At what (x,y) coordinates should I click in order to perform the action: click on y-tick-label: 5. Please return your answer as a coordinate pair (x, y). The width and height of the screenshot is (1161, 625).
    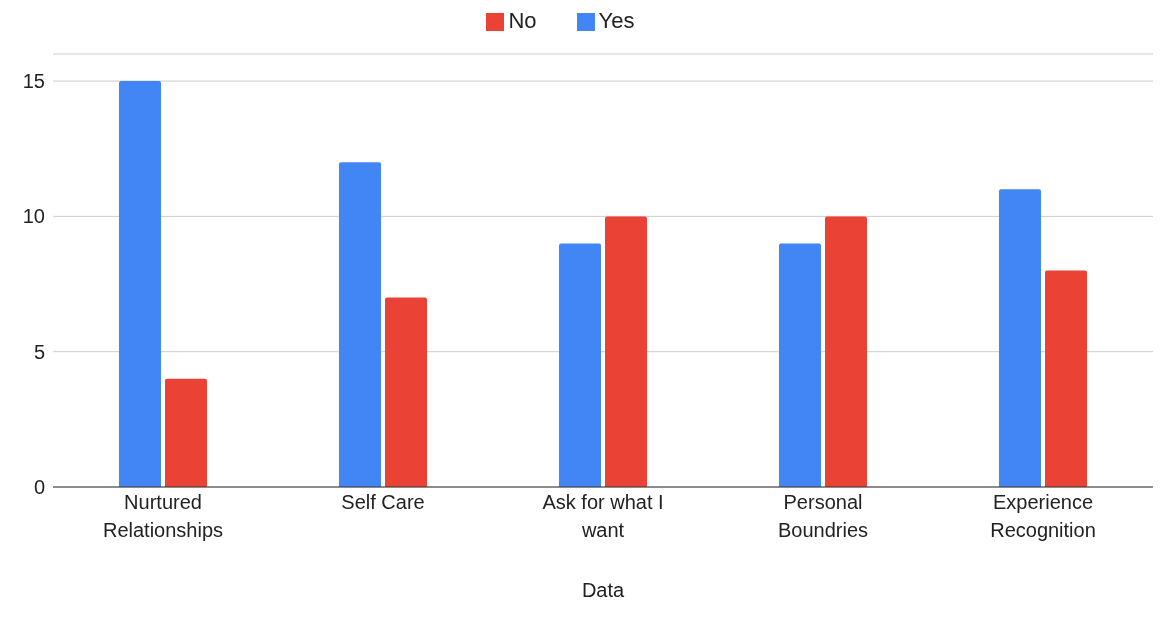
    Looking at the image, I should click on (39, 351).